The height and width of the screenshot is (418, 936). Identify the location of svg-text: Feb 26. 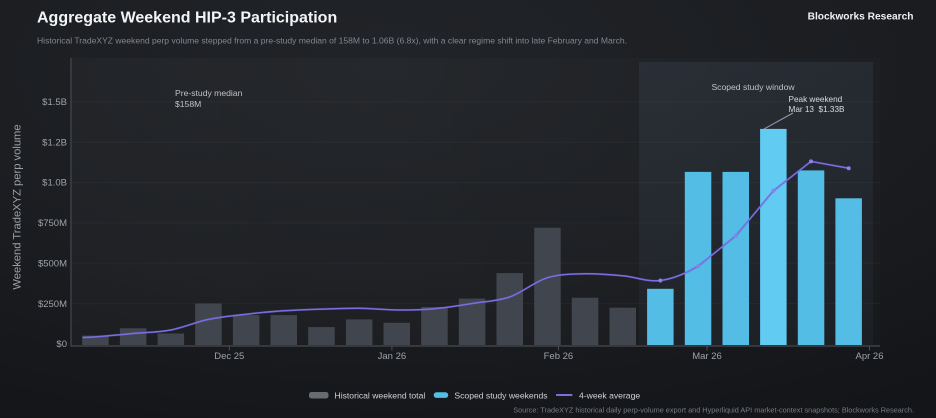
(559, 356).